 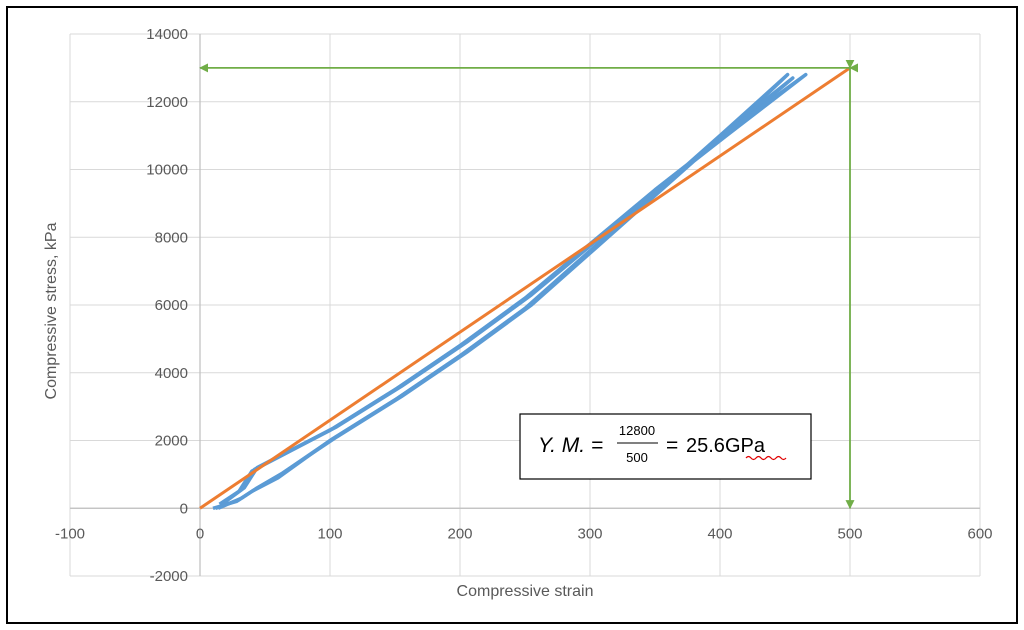 What do you see at coordinates (171, 441) in the screenshot?
I see `y-tick-label: 2000` at bounding box center [171, 441].